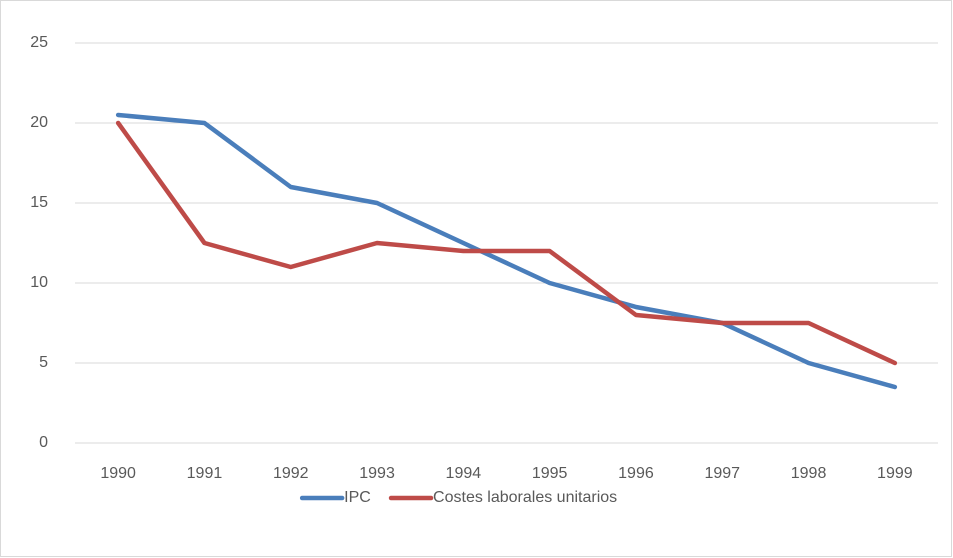 The height and width of the screenshot is (558, 953). What do you see at coordinates (39, 42) in the screenshot?
I see `y-tick-label: 25` at bounding box center [39, 42].